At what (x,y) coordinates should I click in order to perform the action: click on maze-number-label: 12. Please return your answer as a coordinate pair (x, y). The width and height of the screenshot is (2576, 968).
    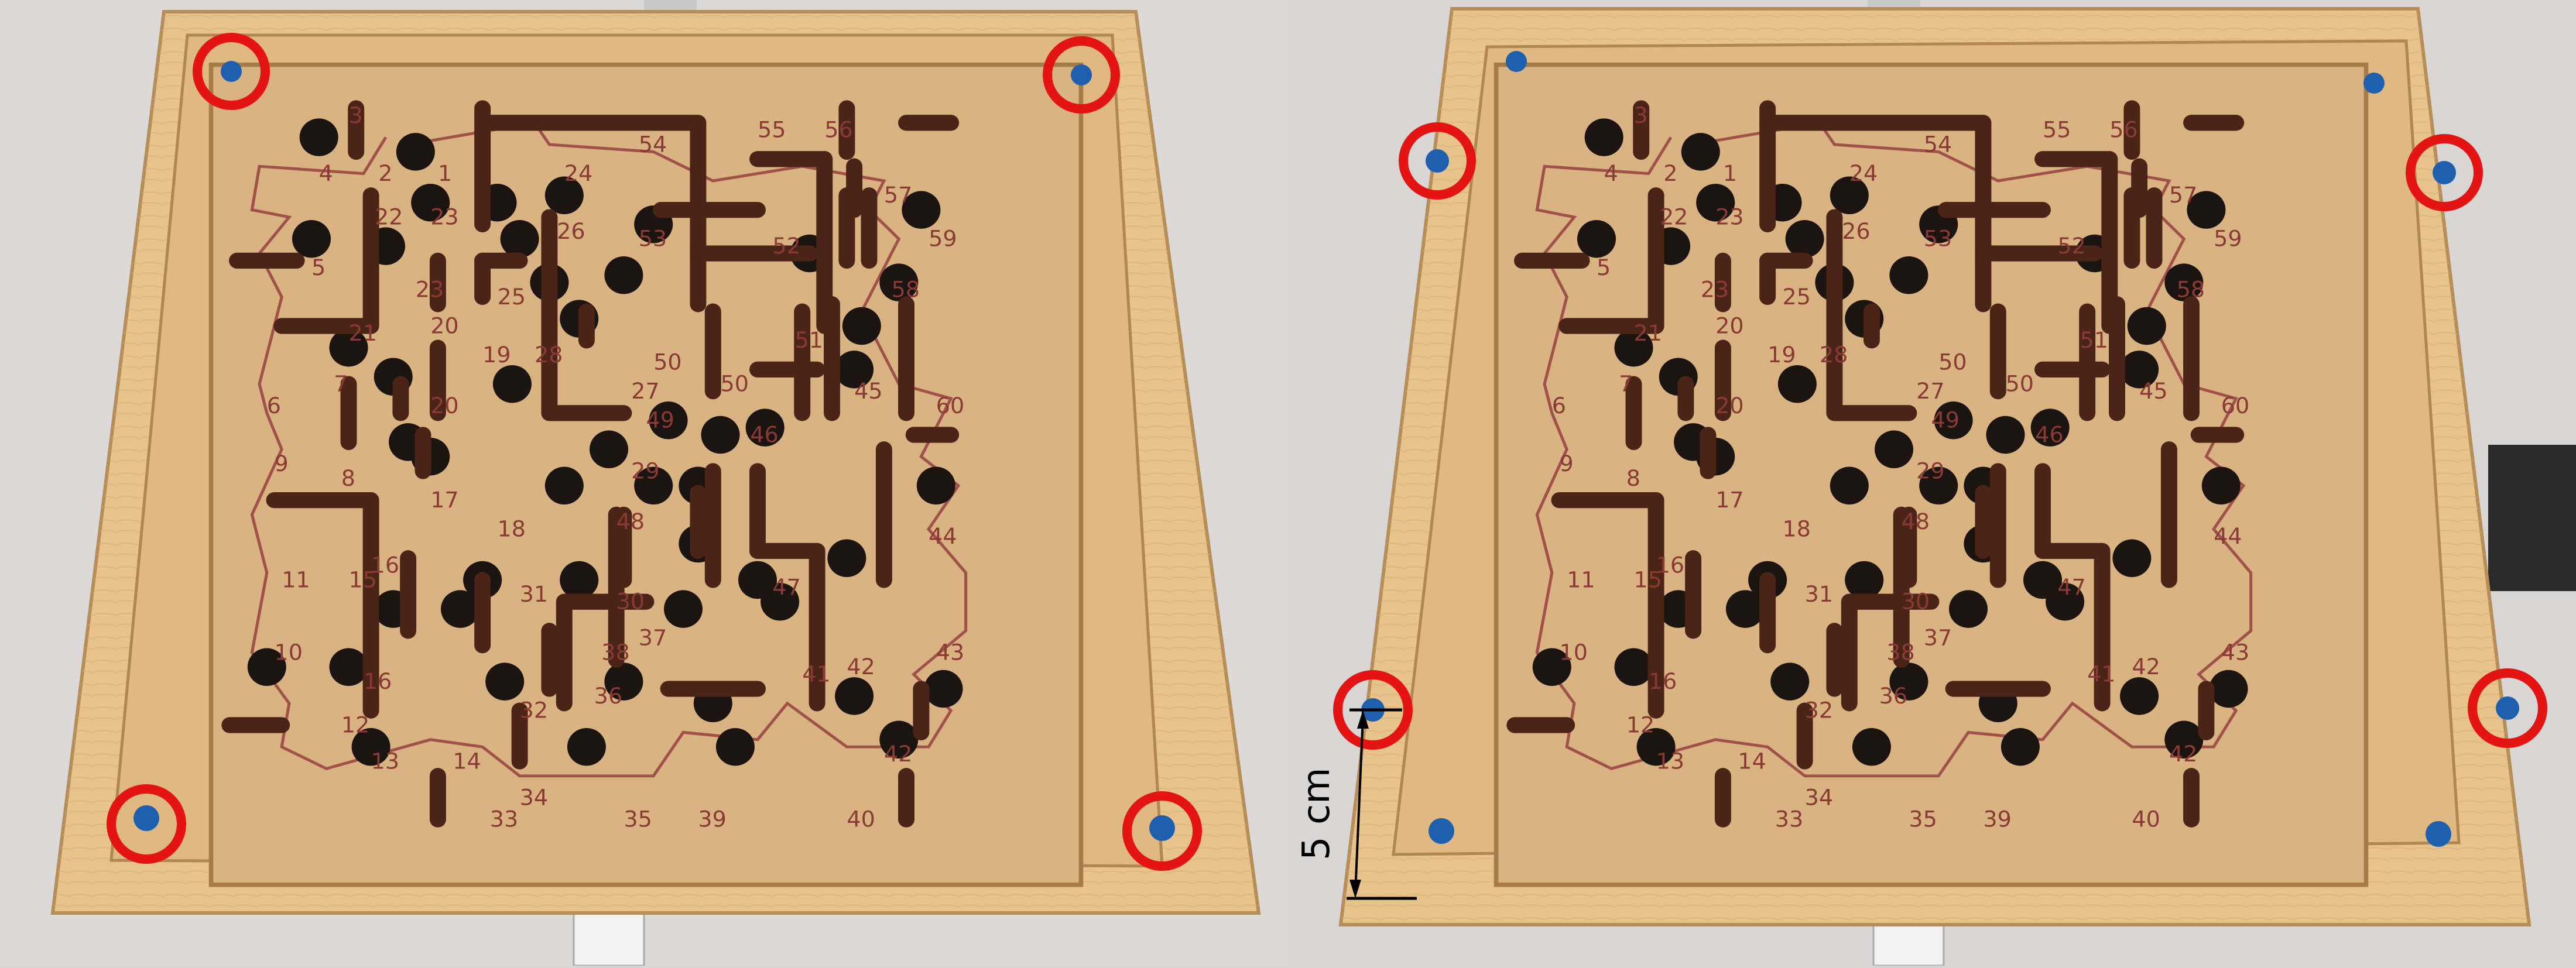
    Looking at the image, I should click on (1640, 724).